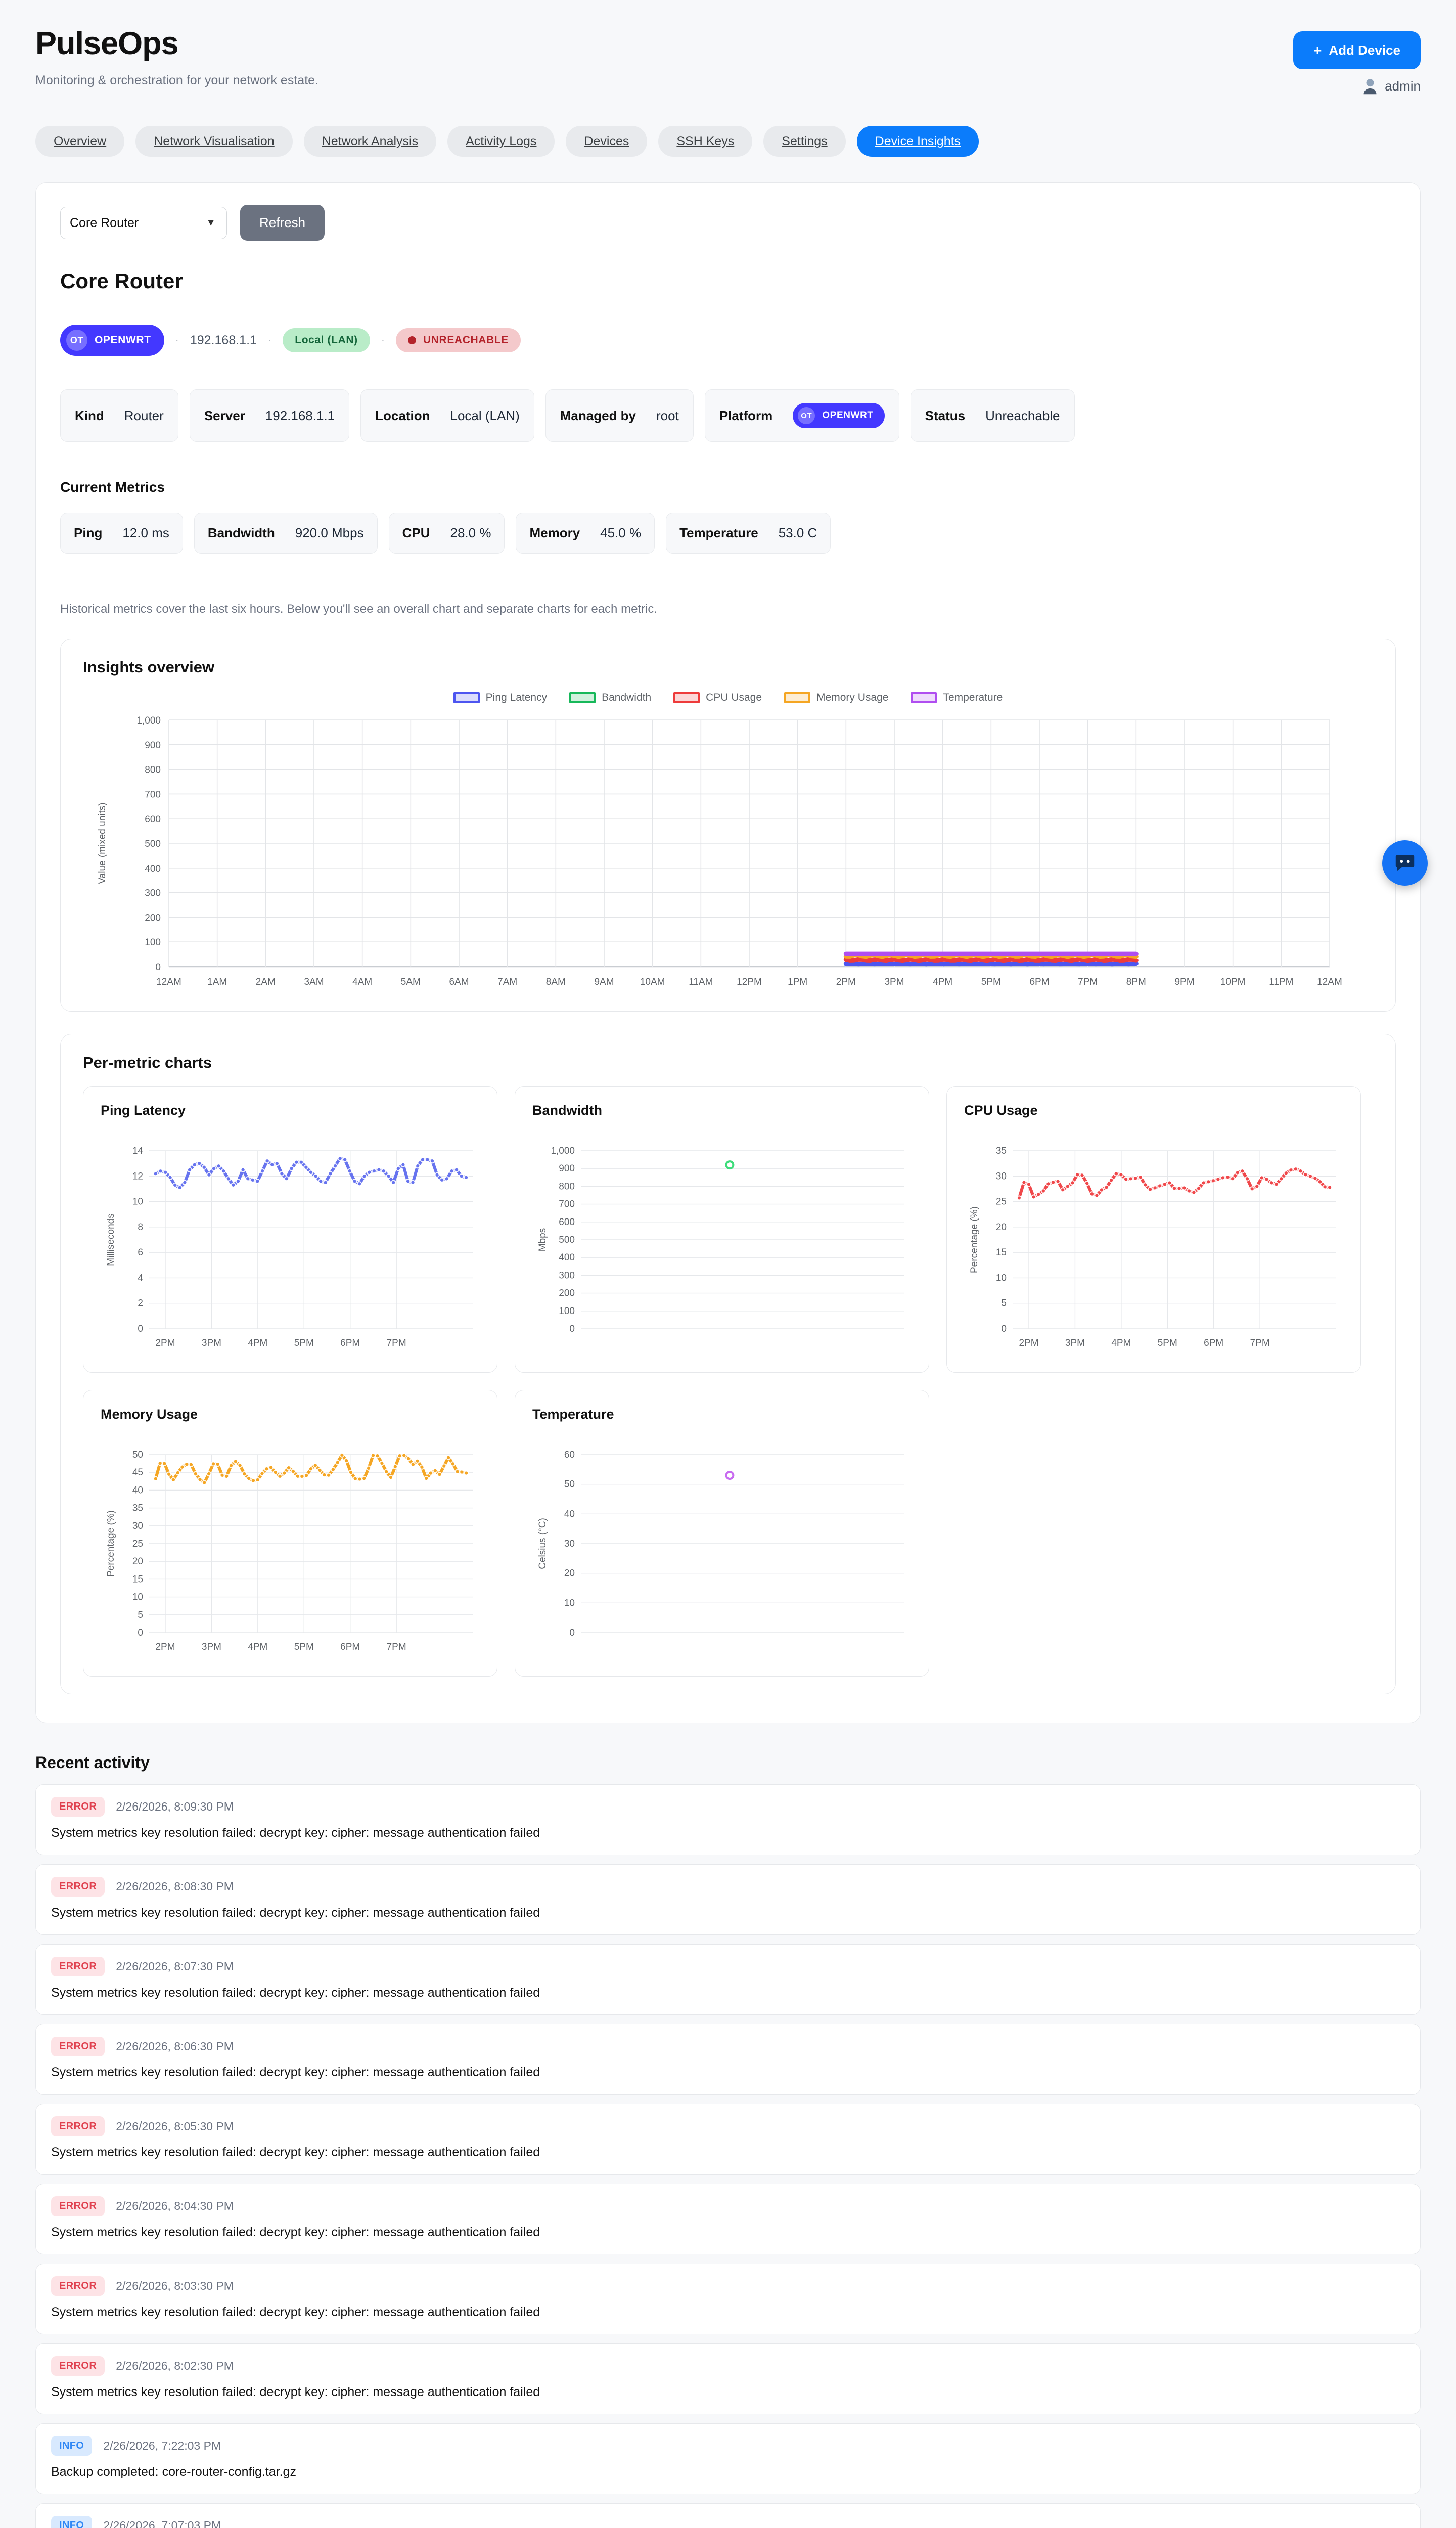  What do you see at coordinates (728, 2522) in the screenshot?
I see `activity-log-header: INFO 2/26/2026, 7:07:03 PM` at bounding box center [728, 2522].